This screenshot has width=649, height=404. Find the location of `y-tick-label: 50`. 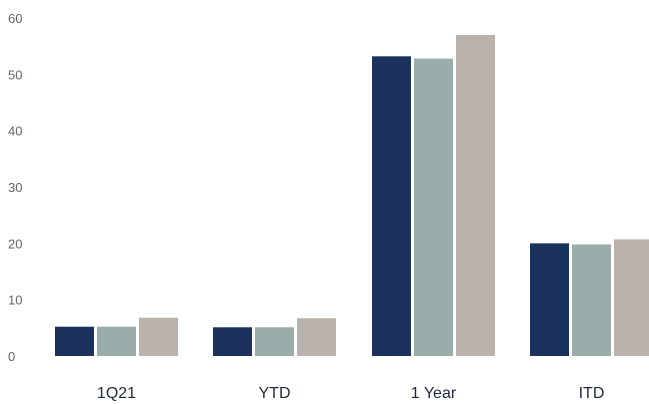

y-tick-label: 50 is located at coordinates (15, 74).